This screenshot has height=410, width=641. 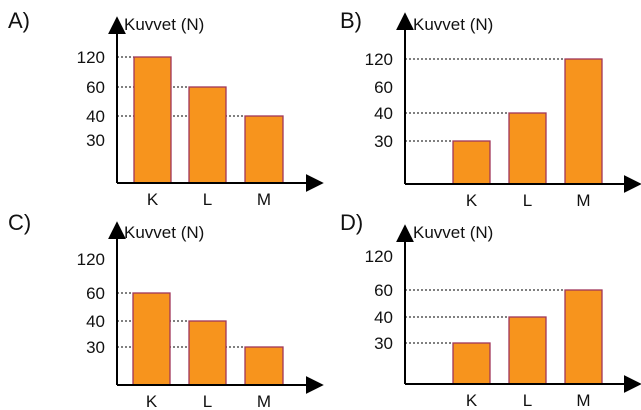 I want to click on panel-label: D), so click(x=351, y=222).